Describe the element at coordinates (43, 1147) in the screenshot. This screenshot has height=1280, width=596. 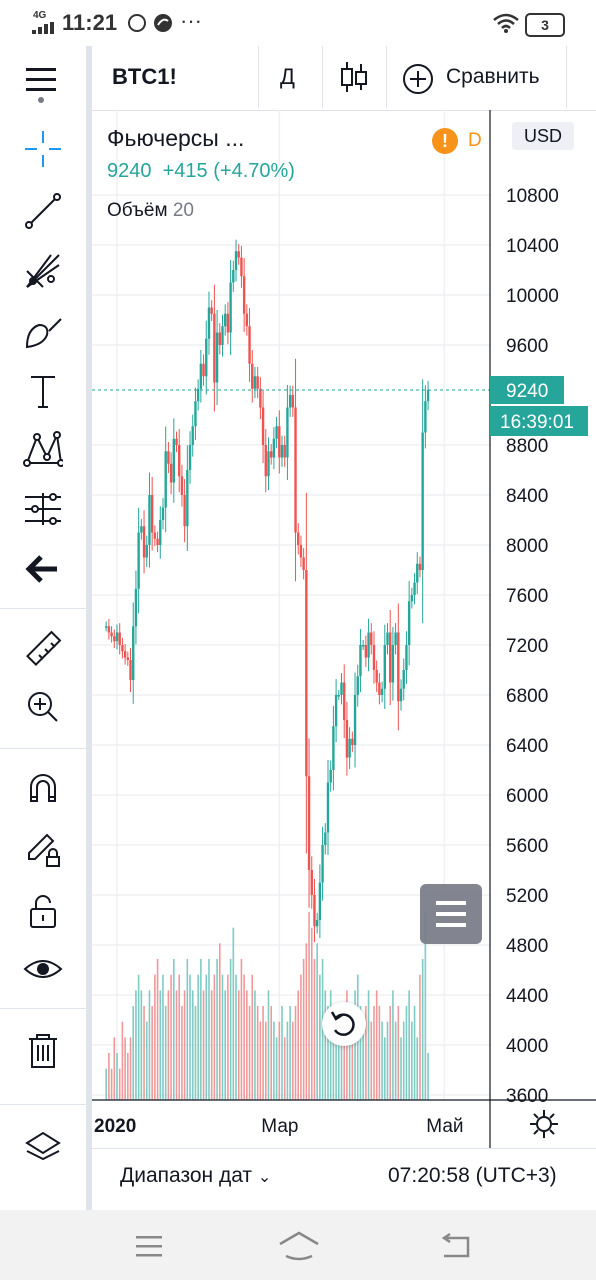
I see `layers-icon` at that location.